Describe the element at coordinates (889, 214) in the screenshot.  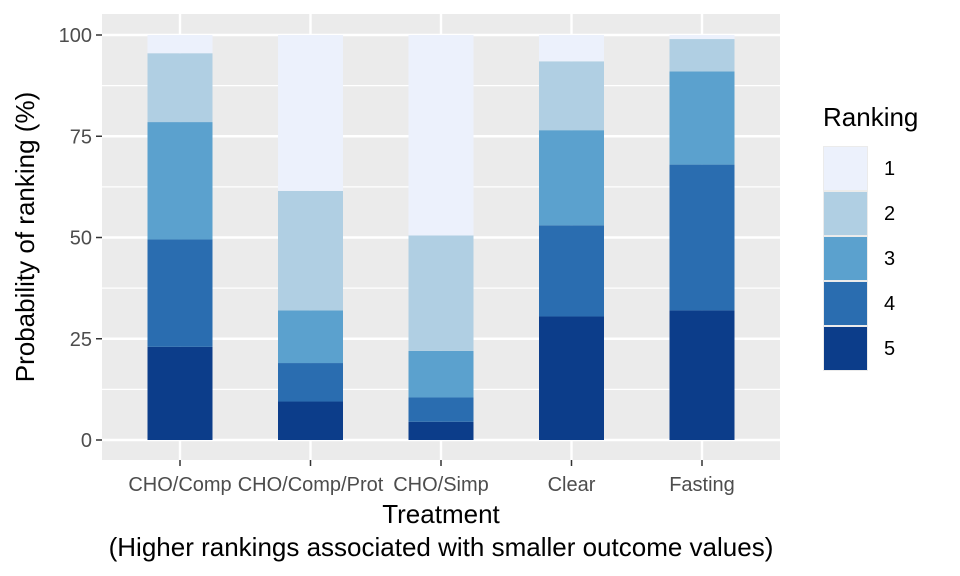
I see `legend-label: 2` at that location.